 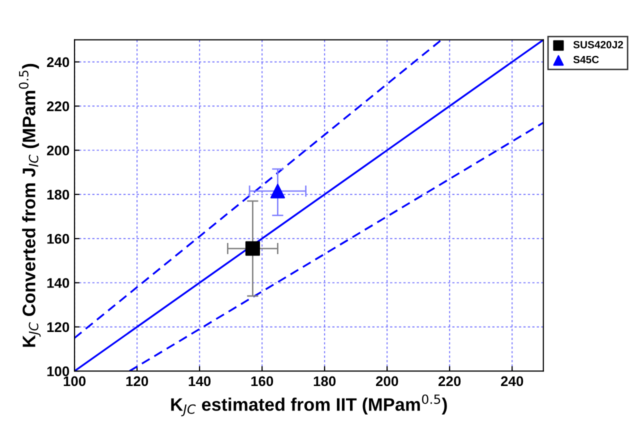 I want to click on legend-label: SUS420J2, so click(x=598, y=44).